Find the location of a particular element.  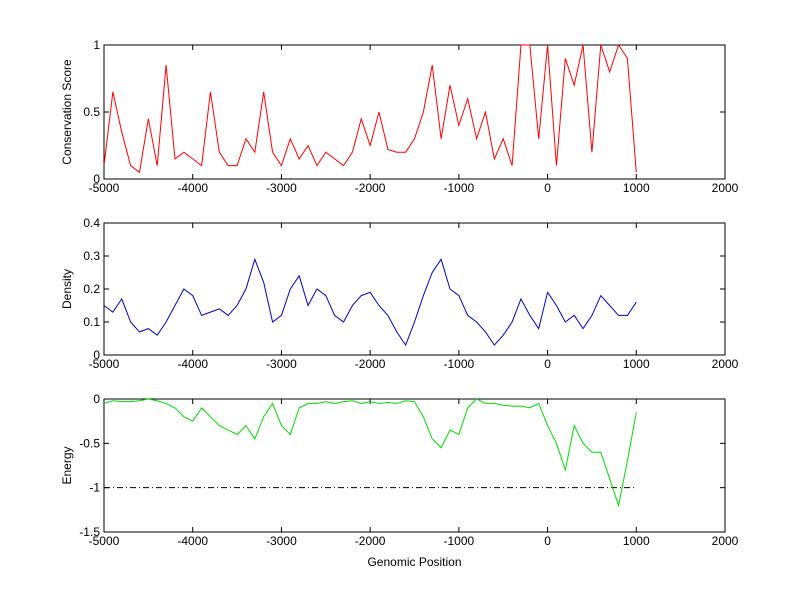

y-tick-label: -1.5 is located at coordinates (89, 532).